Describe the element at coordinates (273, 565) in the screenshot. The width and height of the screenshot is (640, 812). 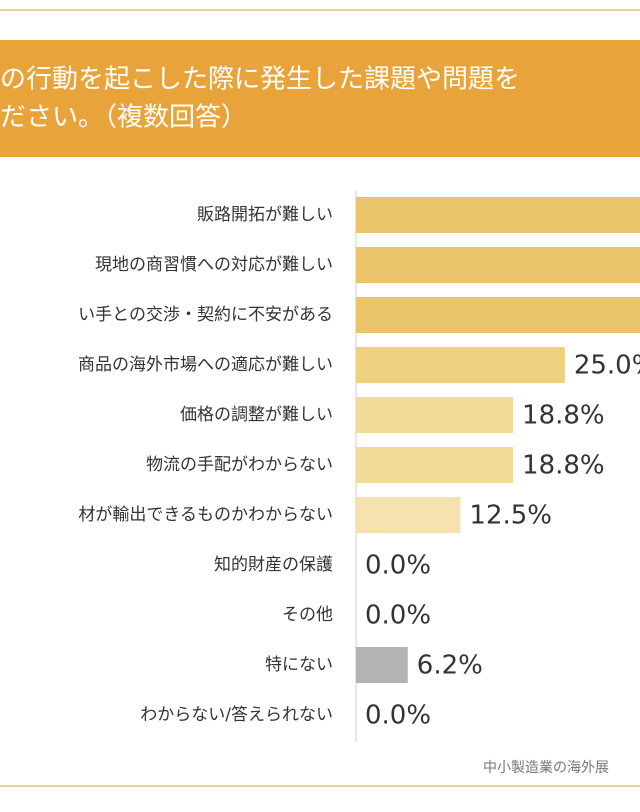
I see `category-label: 知的財産の保護` at that location.